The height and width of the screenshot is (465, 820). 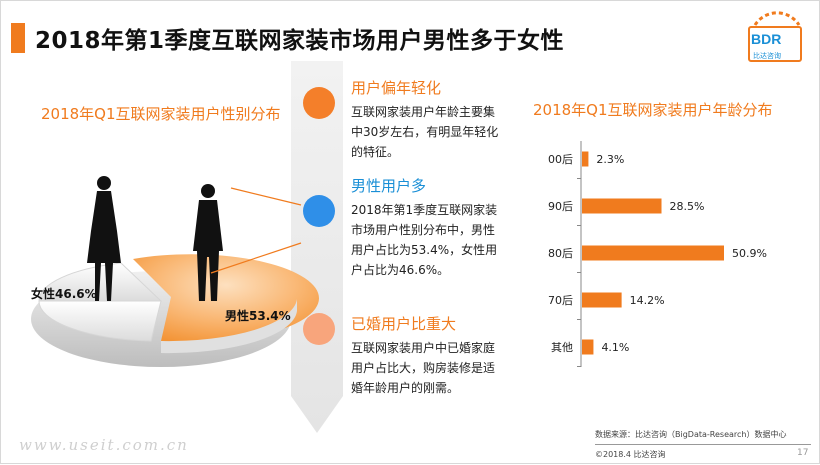 I want to click on age-category-label: 其他, so click(x=562, y=347).